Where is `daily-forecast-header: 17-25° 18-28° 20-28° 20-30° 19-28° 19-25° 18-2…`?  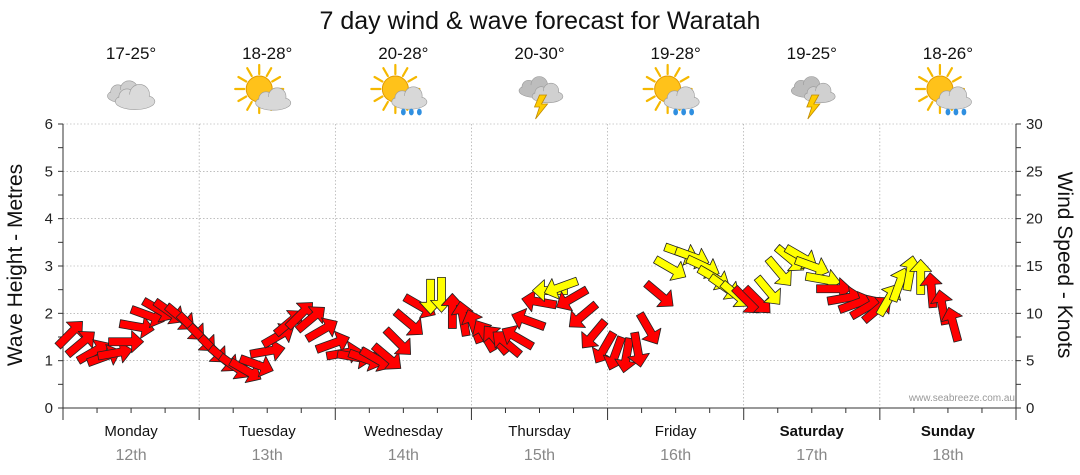 daily-forecast-header: 17-25° 18-28° 20-28° 20-30° 19-28° 19-25° 18-2… is located at coordinates (539, 82).